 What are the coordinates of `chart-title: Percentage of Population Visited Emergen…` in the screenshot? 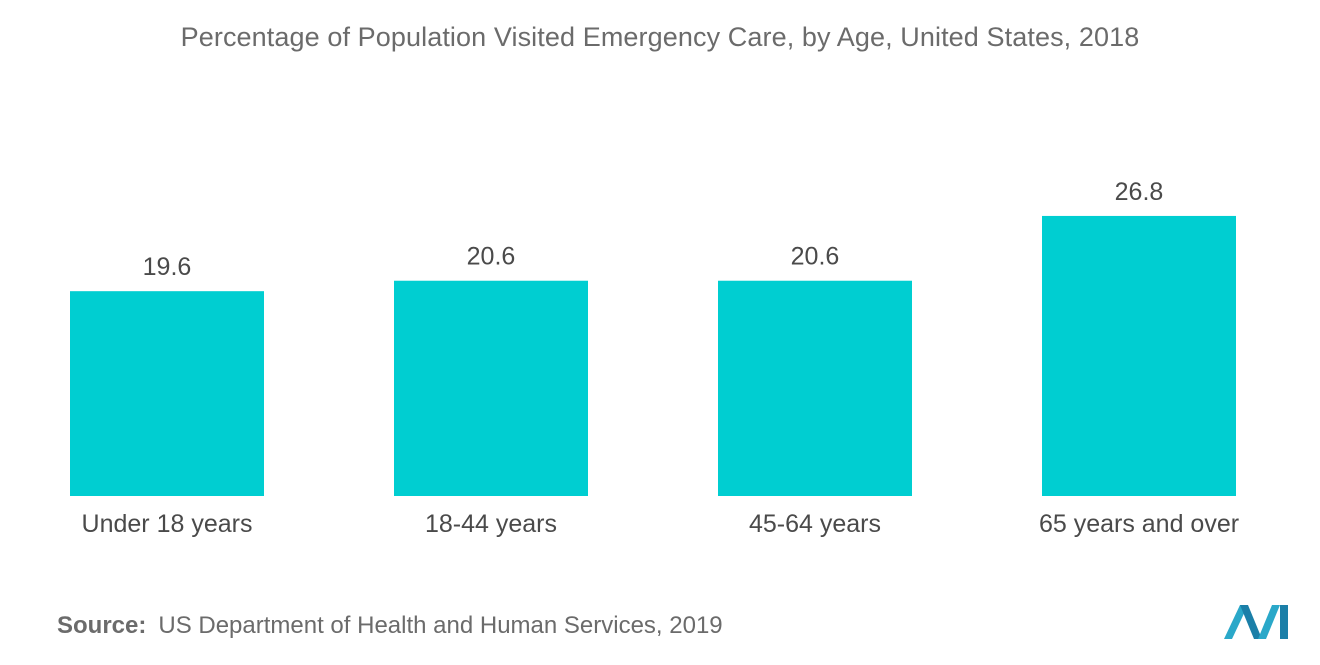 It's located at (660, 37).